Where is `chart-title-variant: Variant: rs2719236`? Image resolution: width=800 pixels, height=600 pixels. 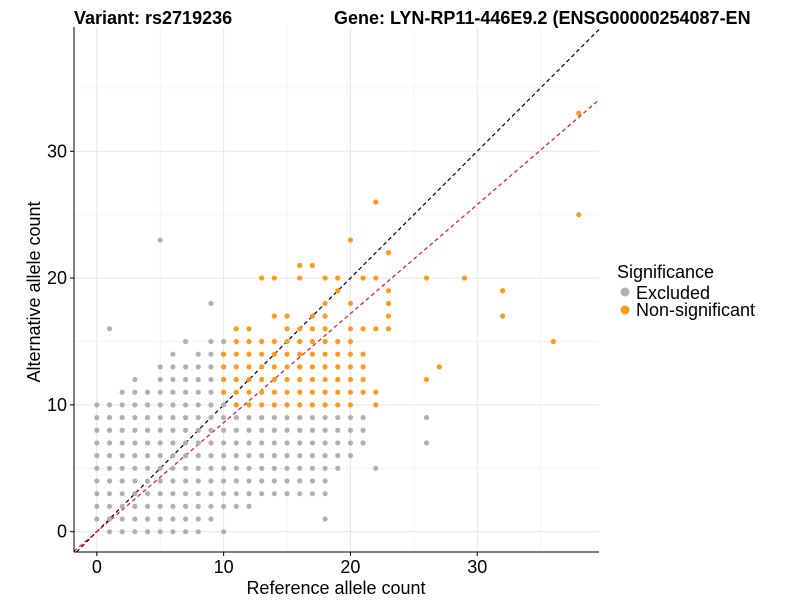 chart-title-variant: Variant: rs2719236 is located at coordinates (153, 18).